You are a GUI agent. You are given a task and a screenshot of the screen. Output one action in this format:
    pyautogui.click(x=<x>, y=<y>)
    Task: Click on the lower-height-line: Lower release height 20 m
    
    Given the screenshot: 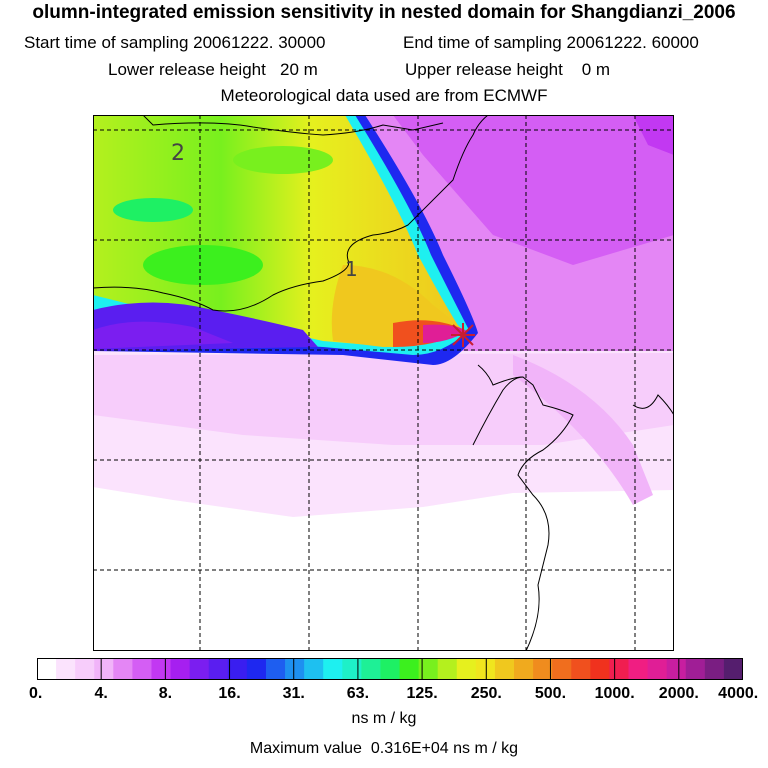 What is the action you would take?
    pyautogui.click(x=213, y=70)
    